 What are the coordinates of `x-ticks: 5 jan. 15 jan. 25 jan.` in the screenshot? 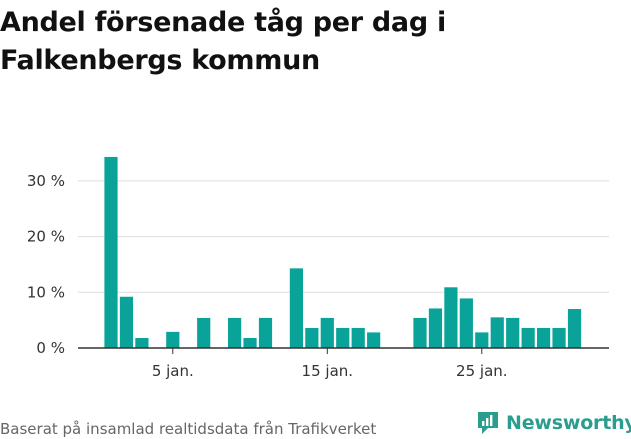 It's located at (330, 364).